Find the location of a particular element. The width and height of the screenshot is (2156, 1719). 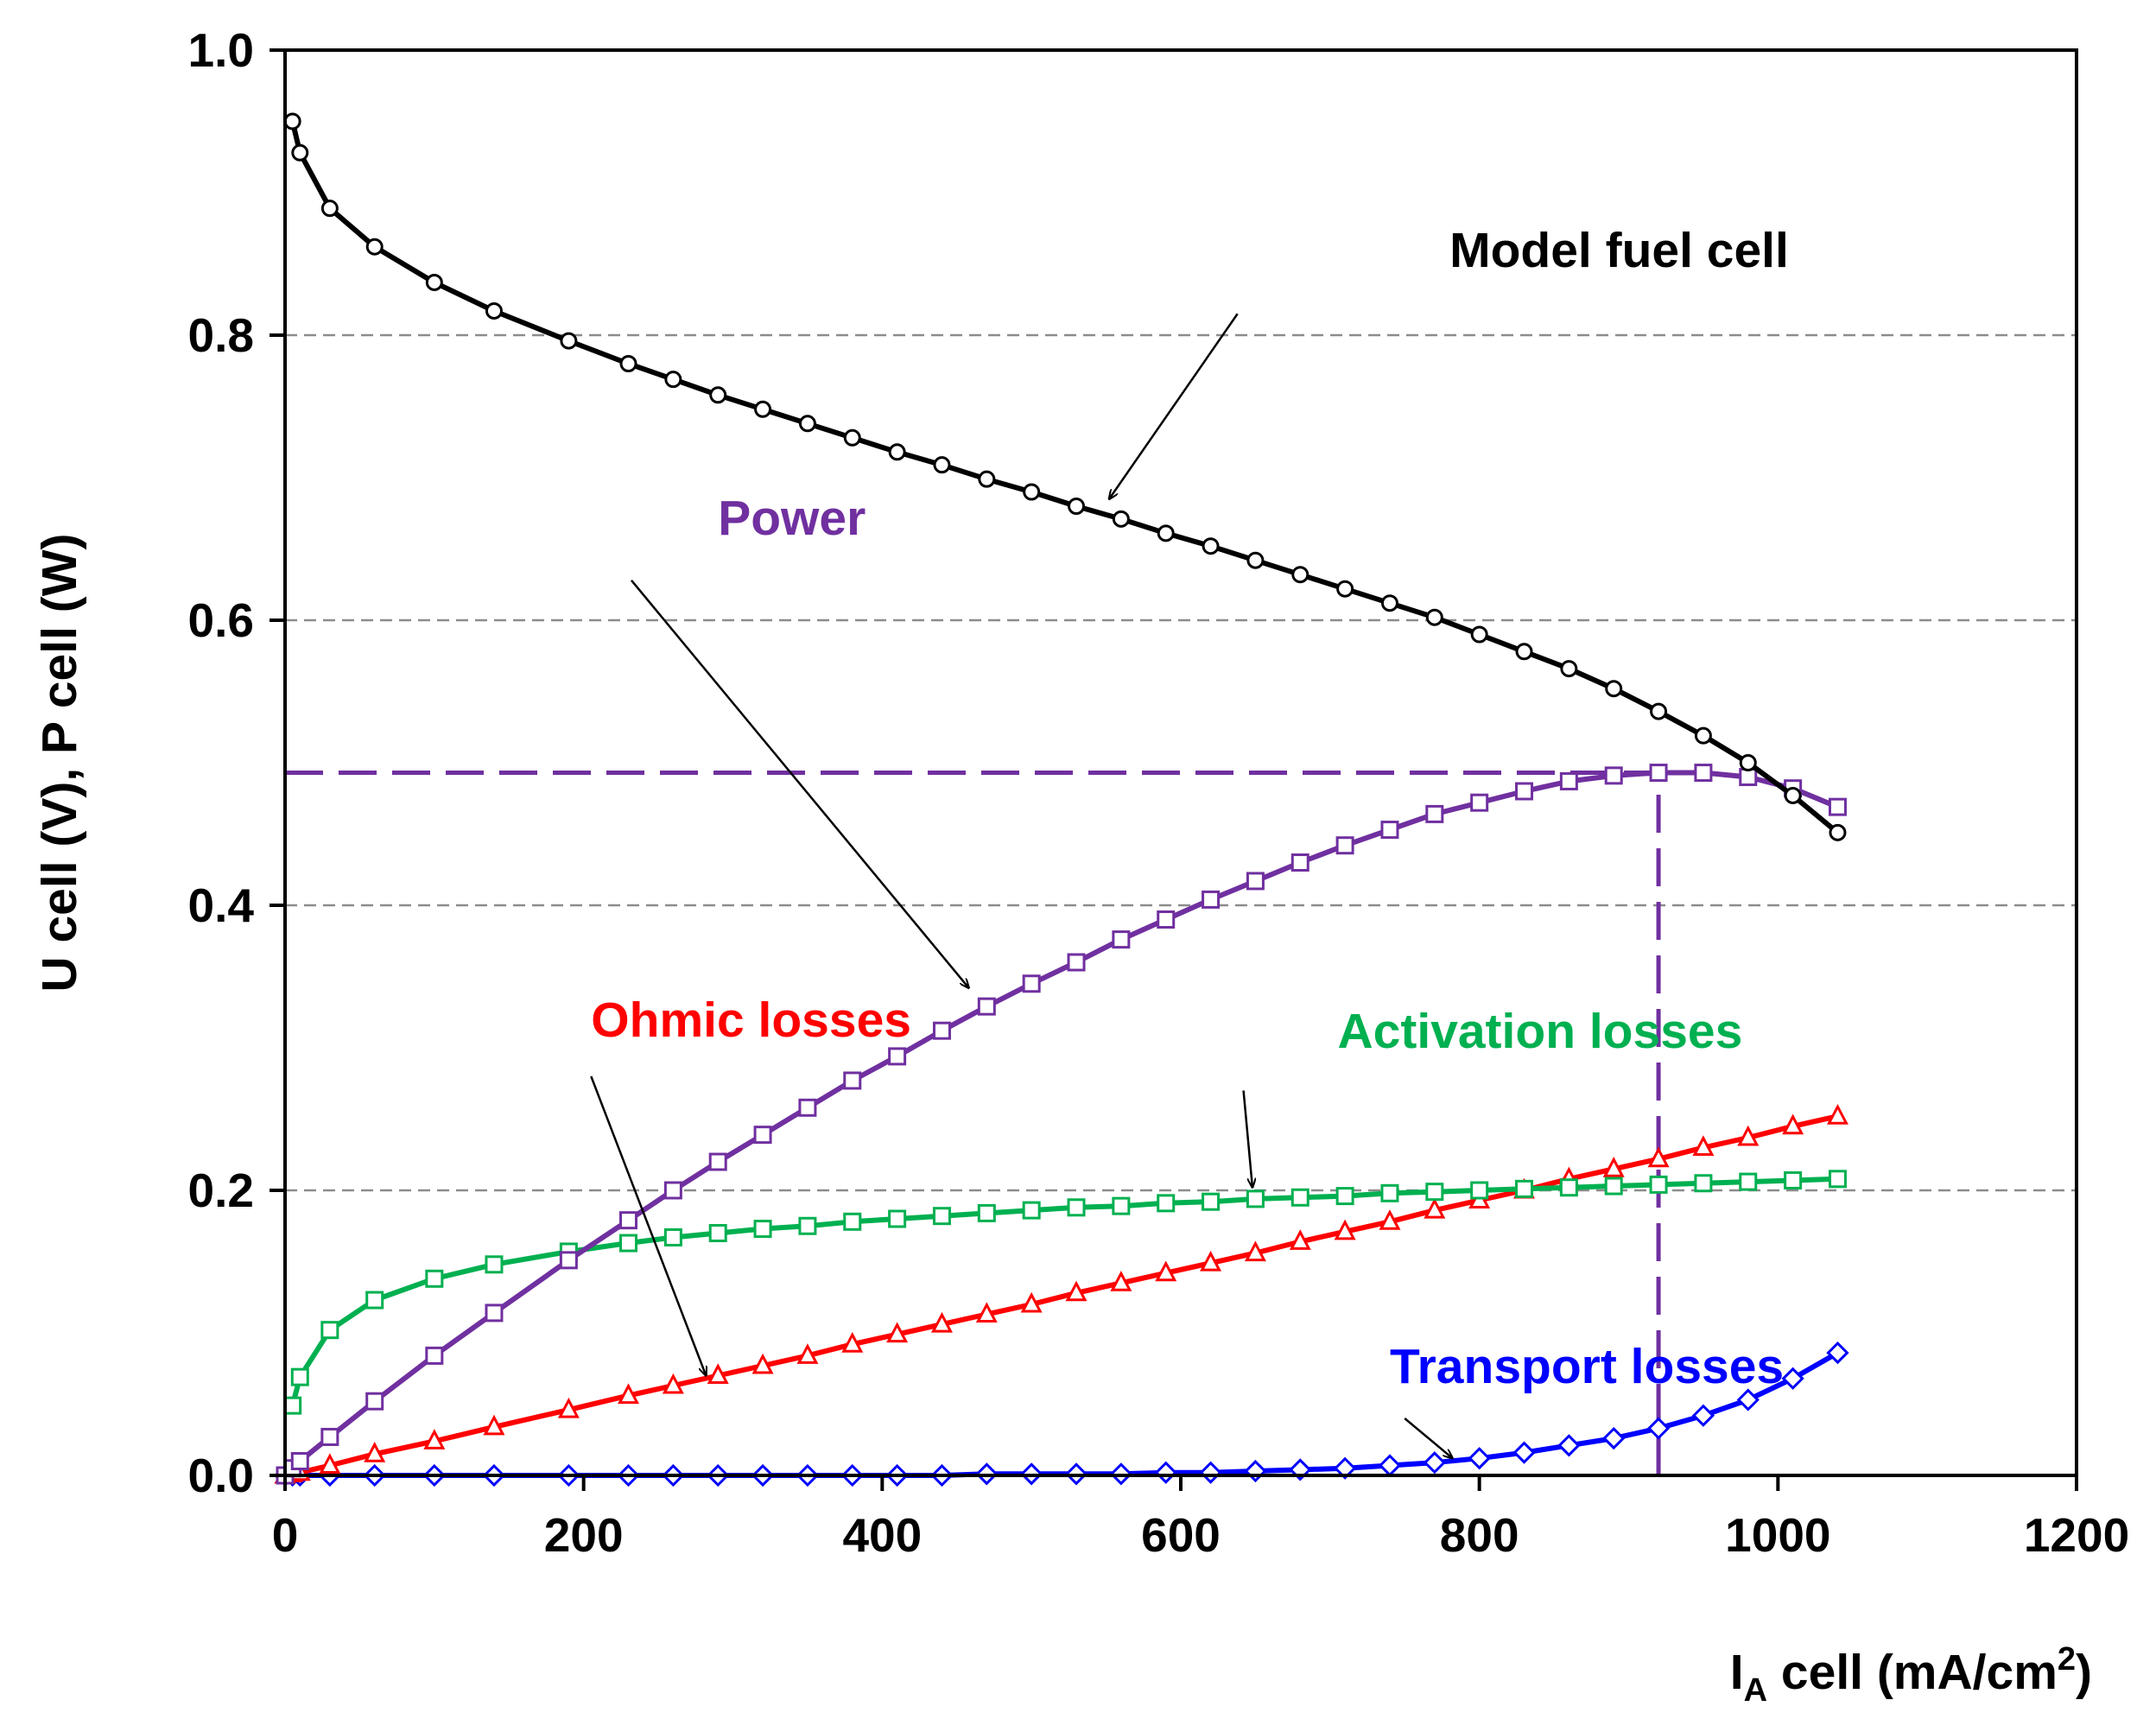

annotation-label-transport-losses: Transport losses is located at coordinates (1587, 1366).